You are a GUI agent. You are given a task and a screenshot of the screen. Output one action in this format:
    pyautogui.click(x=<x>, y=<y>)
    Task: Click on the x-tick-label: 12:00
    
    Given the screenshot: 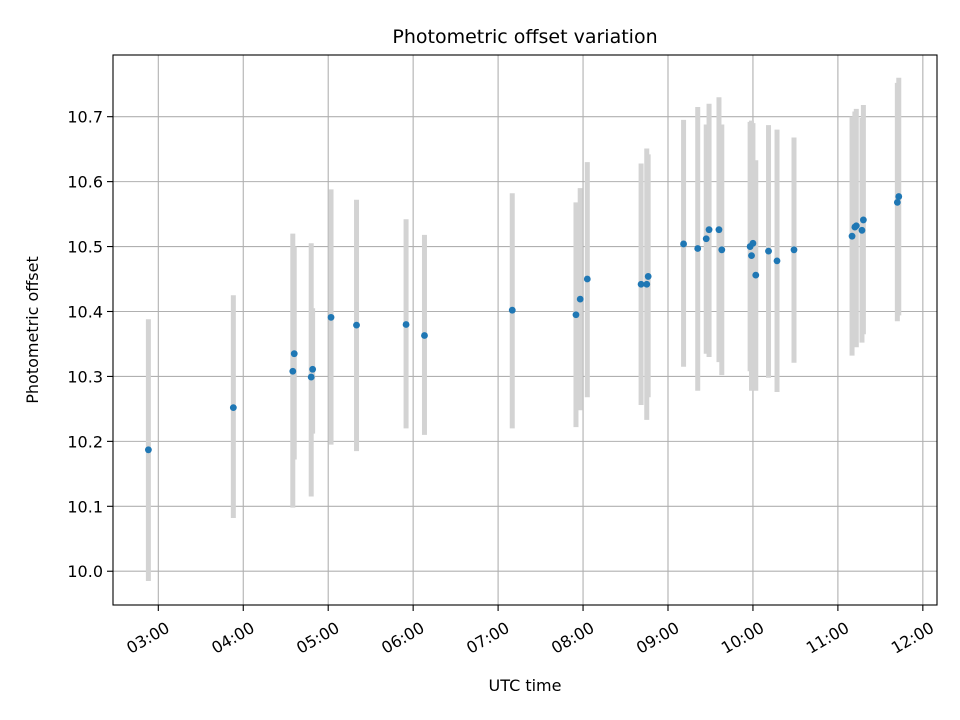 What is the action you would take?
    pyautogui.click(x=912, y=638)
    